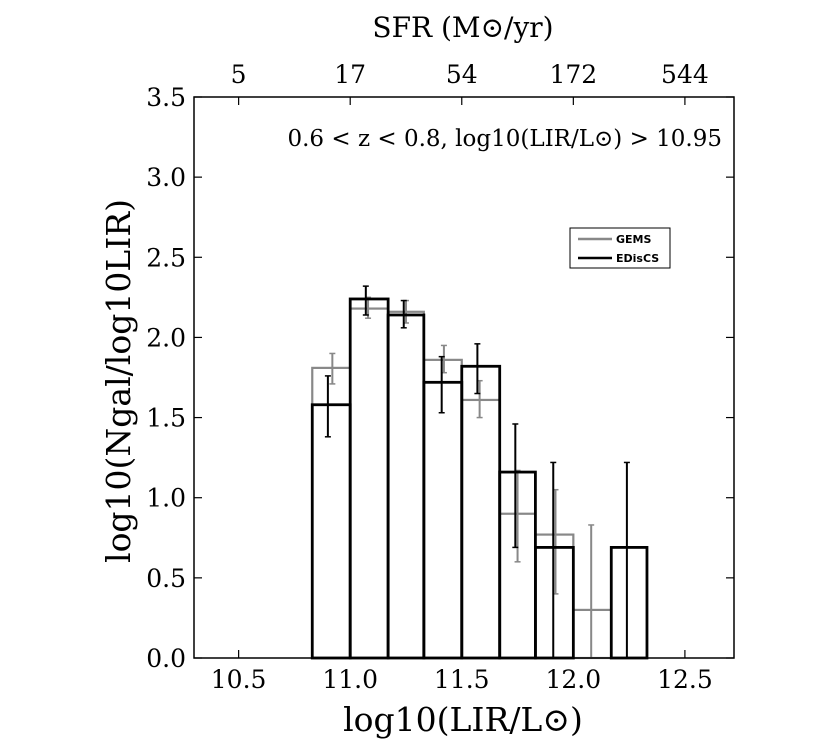 Image resolution: width=830 pixels, height=747 pixels. What do you see at coordinates (504, 139) in the screenshot?
I see `annotation: 0.6 < z < 0.8, log10(LIR/L⊙) > 10.95` at bounding box center [504, 139].